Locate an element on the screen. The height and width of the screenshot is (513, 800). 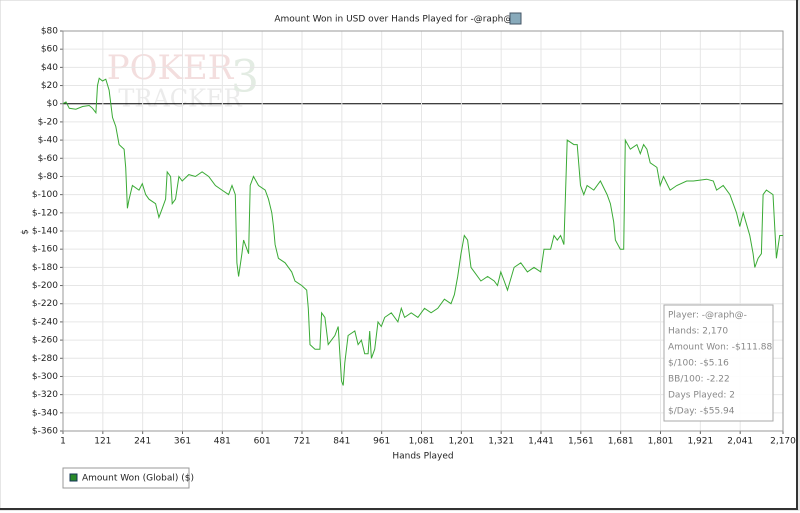
legend-label: Amount Won (Global) ($) is located at coordinates (138, 479).